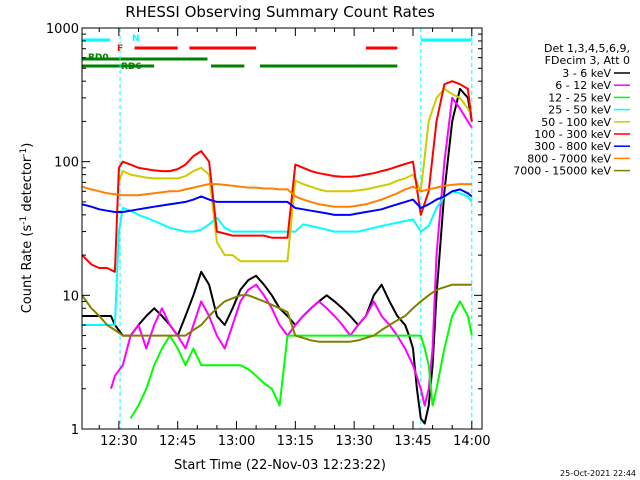 Image resolution: width=640 pixels, height=480 pixels. What do you see at coordinates (569, 158) in the screenshot?
I see `legend-entry-label: 800 - 7000 keV` at bounding box center [569, 158].